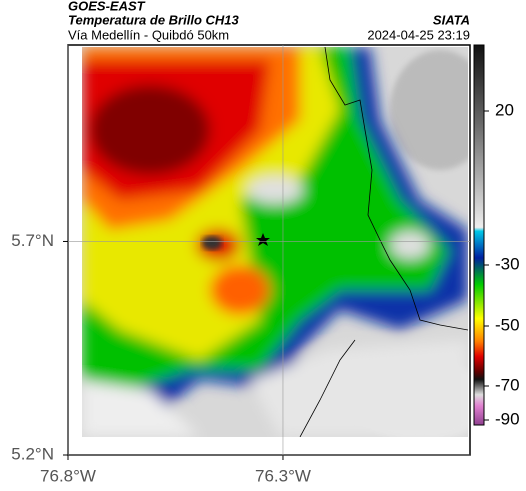  Describe the element at coordinates (507, 263) in the screenshot. I see `colorbar-label: -30` at that location.